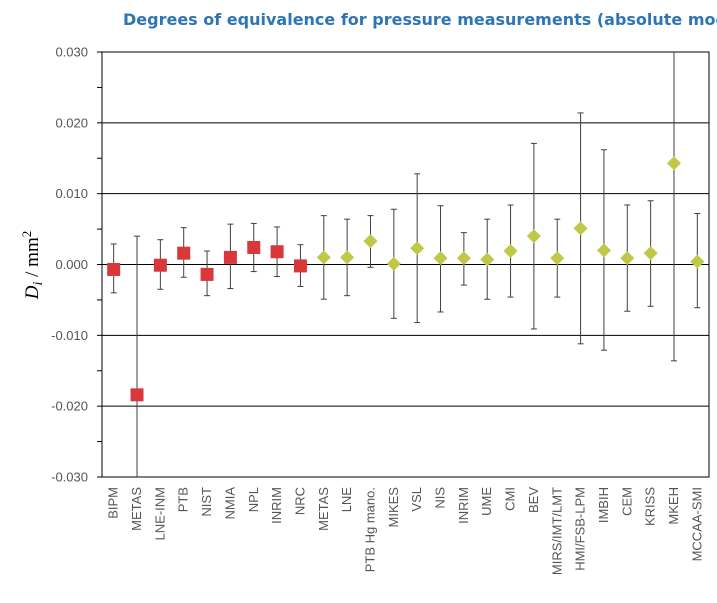  I want to click on x-tick-label: NIS, so click(440, 498).